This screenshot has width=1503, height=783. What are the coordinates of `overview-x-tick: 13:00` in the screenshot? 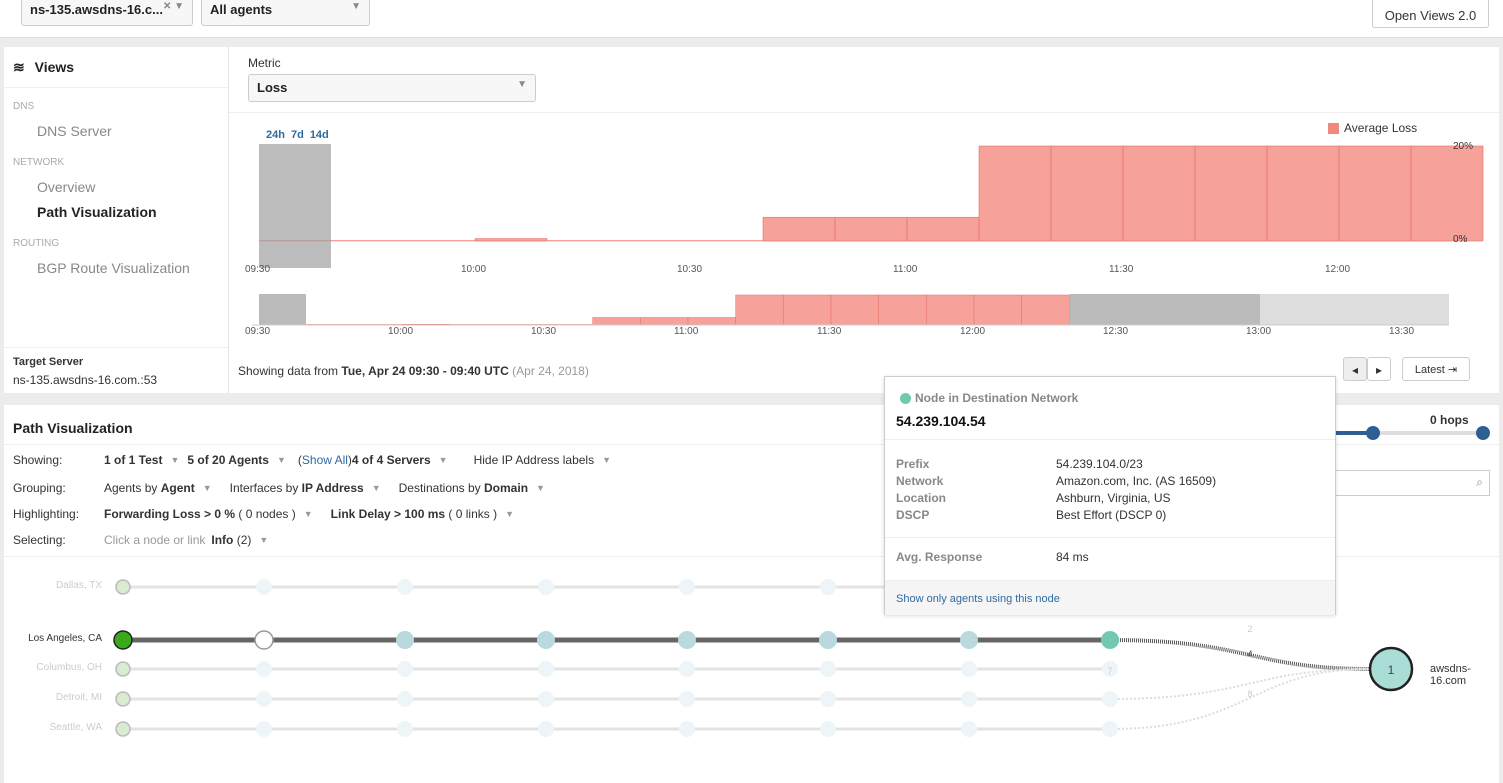 It's located at (1259, 331).